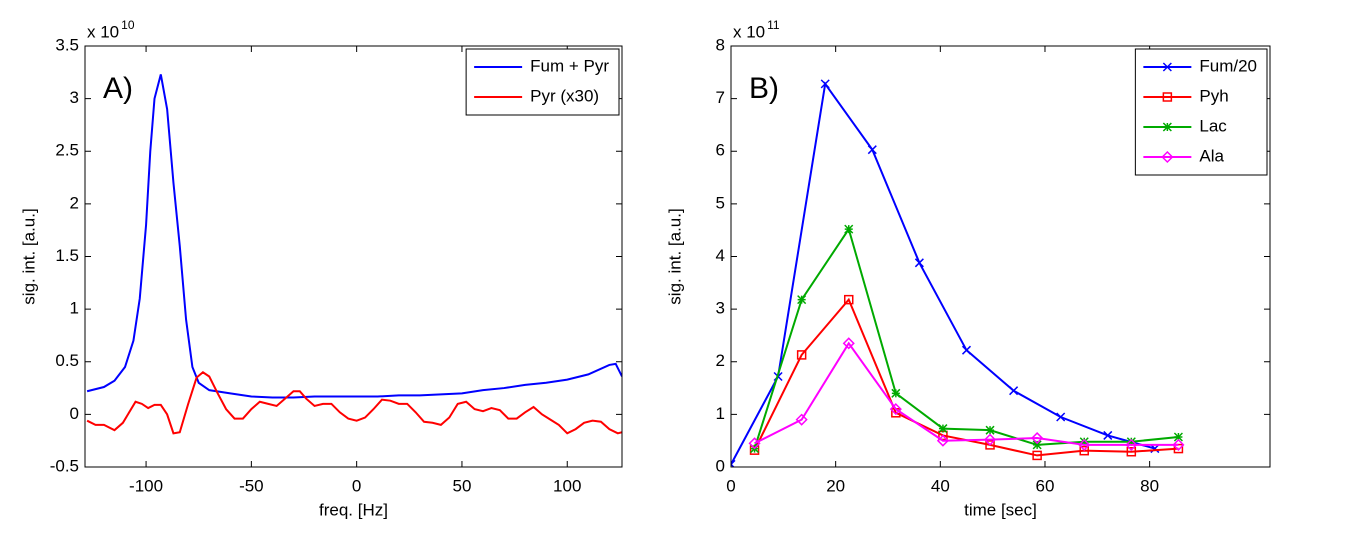 The height and width of the screenshot is (553, 1355). Describe the element at coordinates (749, 31) in the screenshot. I see `y-scale-label: x 10` at that location.